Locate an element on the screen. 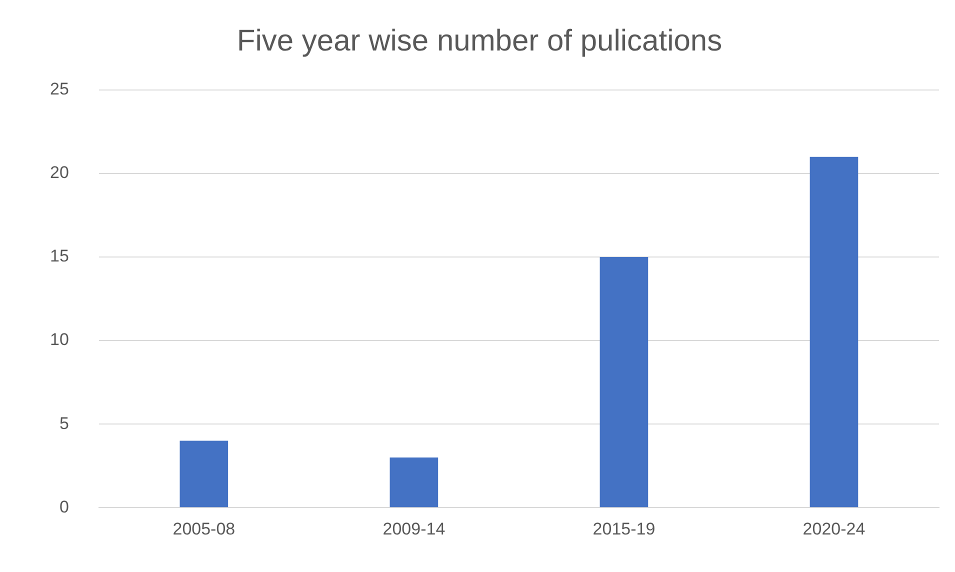 The image size is (955, 572). chart-title: Five year wise number of pulications is located at coordinates (479, 41).